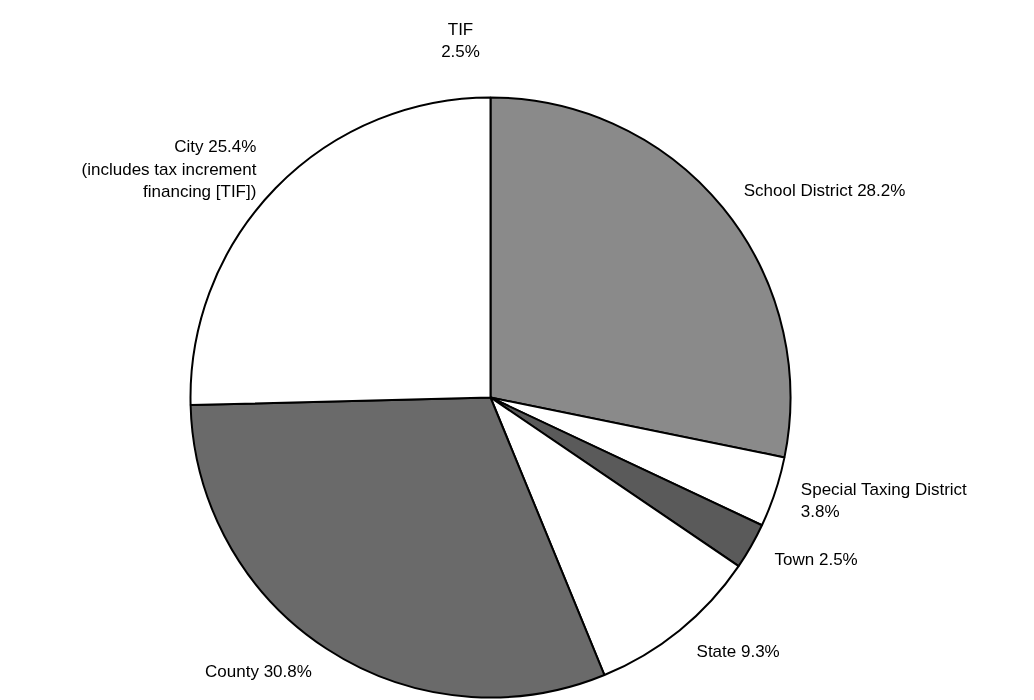 This screenshot has width=1034, height=700. Describe the element at coordinates (884, 500) in the screenshot. I see `slice-label: Special Taxing District 3.8%` at that location.